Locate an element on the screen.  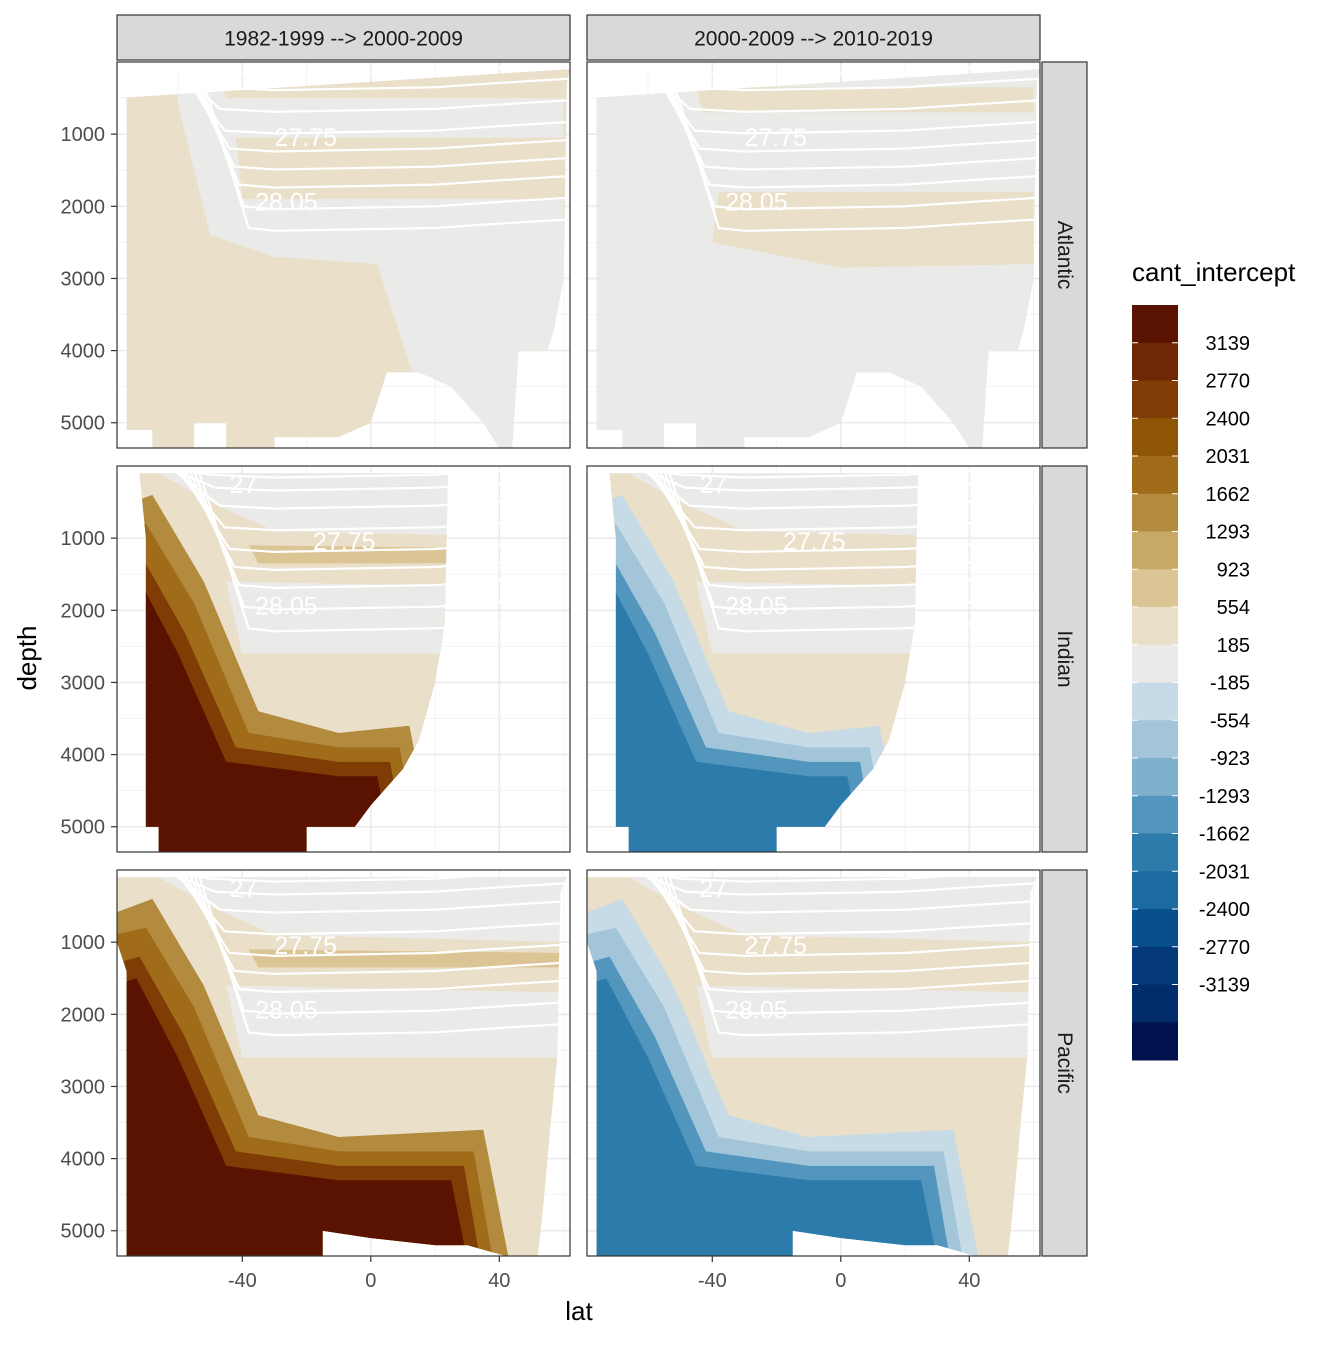
panel-indian-1: 26 27 27.75 28.05 is located at coordinates (813, 656).